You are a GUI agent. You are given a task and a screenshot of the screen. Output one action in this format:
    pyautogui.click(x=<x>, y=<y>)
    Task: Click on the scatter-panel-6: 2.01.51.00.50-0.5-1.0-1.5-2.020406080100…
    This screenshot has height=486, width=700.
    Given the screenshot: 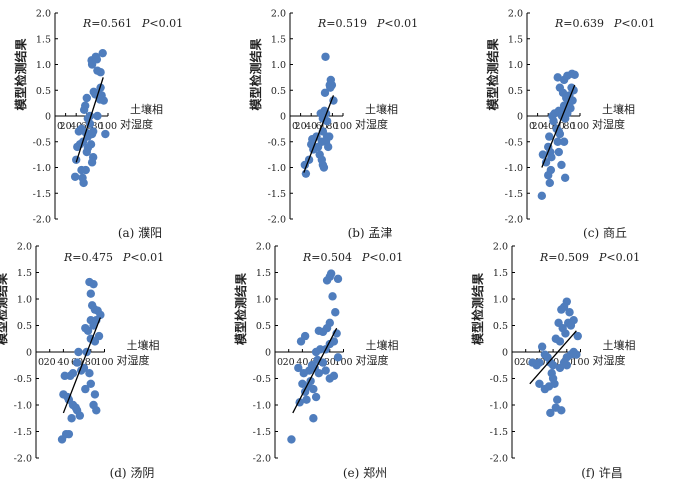 What is the action you would take?
    pyautogui.click(x=555, y=361)
    